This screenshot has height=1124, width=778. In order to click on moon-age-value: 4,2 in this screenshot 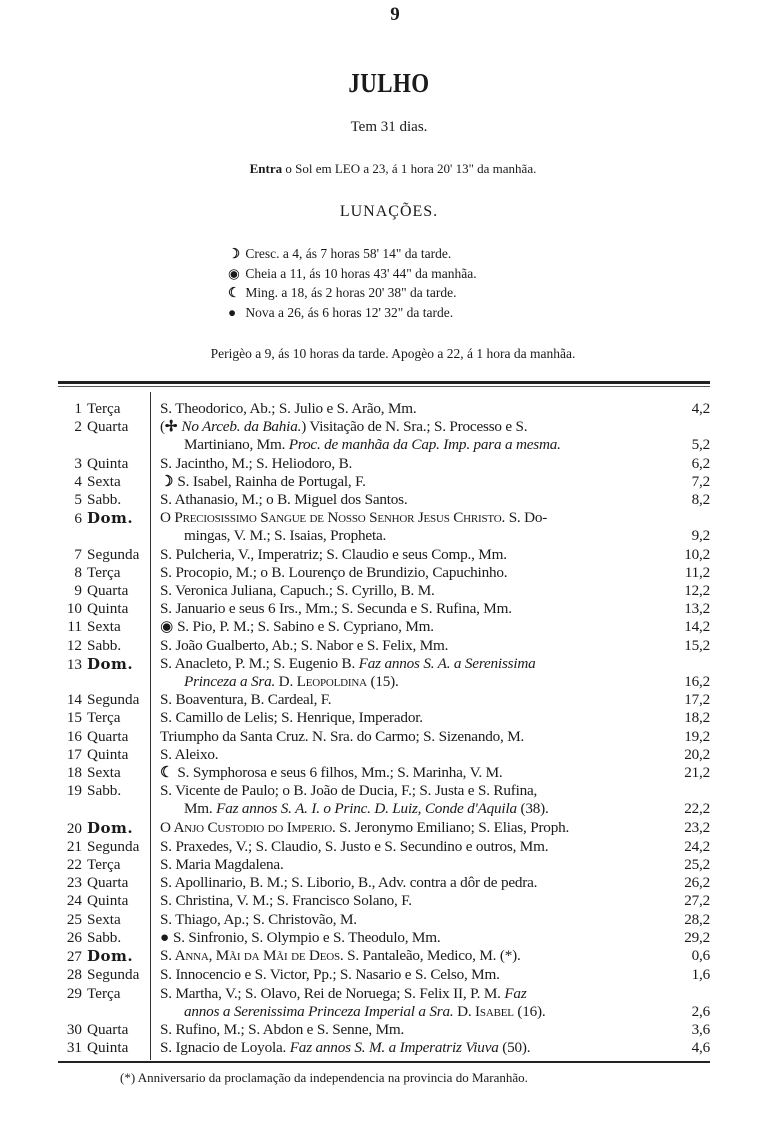, I will do `click(701, 408)`.